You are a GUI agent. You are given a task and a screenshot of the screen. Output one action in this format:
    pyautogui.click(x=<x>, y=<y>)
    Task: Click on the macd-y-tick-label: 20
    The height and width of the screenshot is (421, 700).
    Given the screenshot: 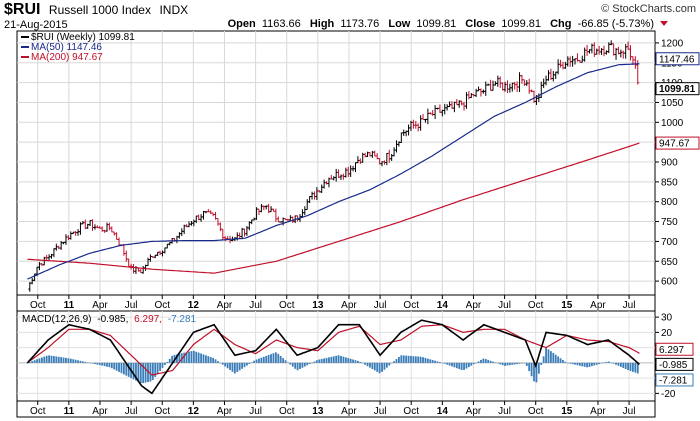 What is the action you would take?
    pyautogui.click(x=667, y=333)
    